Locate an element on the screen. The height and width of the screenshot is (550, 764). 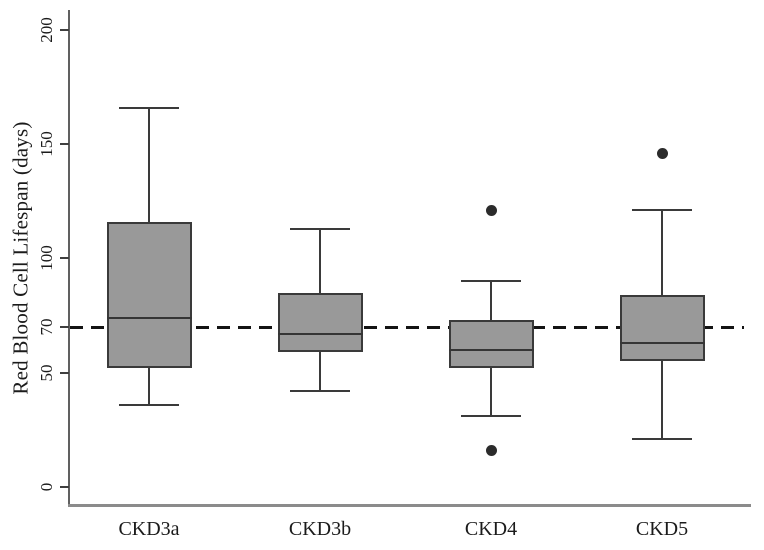
y-axis-line is located at coordinates (69, 258).